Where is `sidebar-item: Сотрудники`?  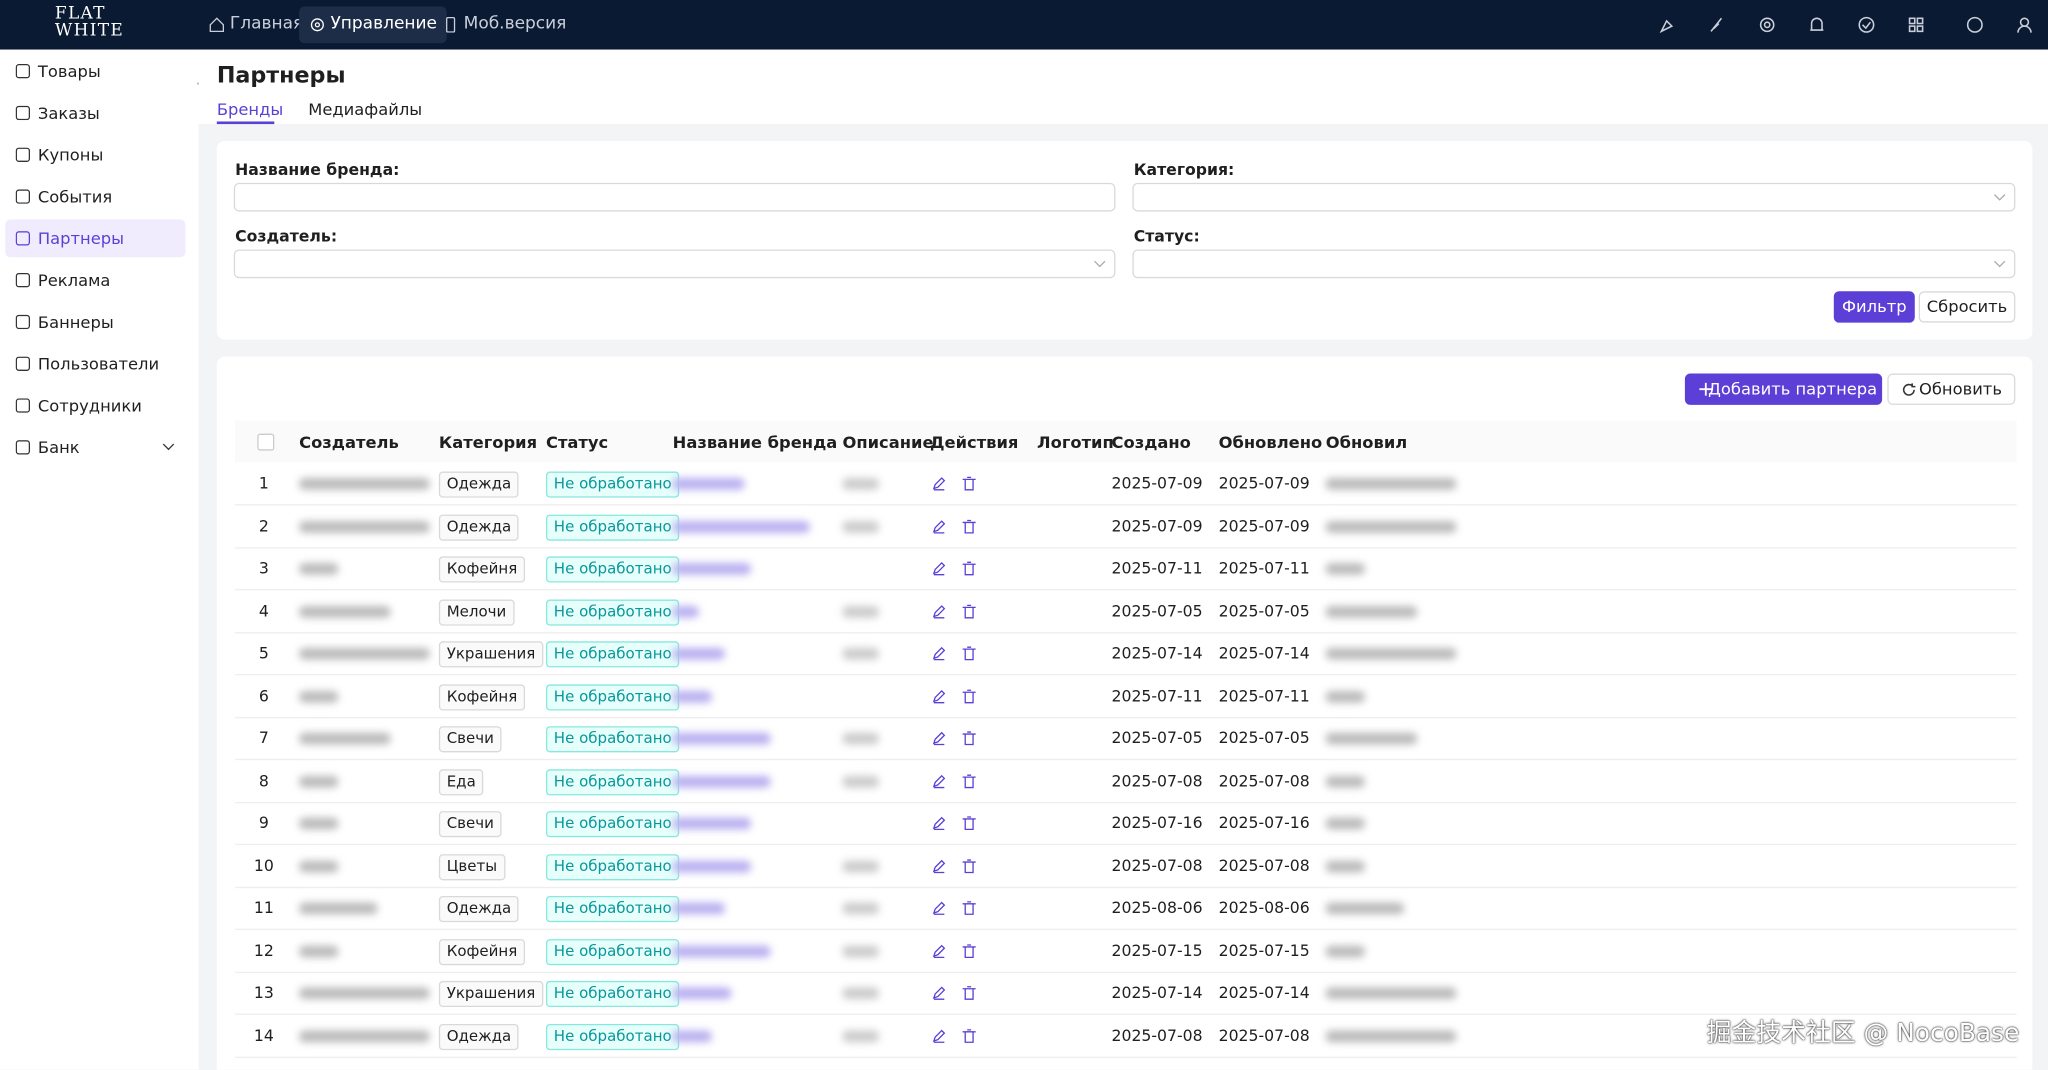 sidebar-item: Сотрудники is located at coordinates (95, 406).